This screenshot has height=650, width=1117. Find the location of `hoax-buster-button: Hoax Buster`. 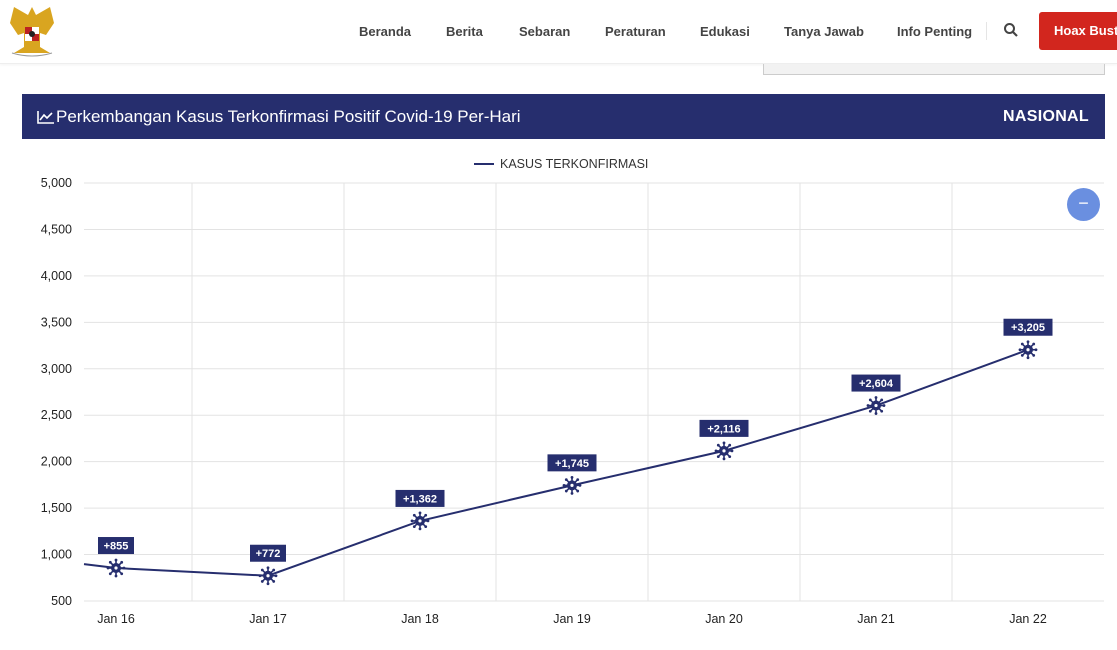

hoax-buster-button: Hoax Buster is located at coordinates (1078, 31).